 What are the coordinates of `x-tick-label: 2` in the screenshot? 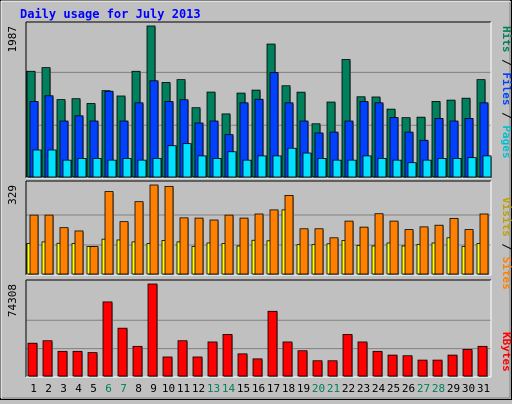 It's located at (48, 388).